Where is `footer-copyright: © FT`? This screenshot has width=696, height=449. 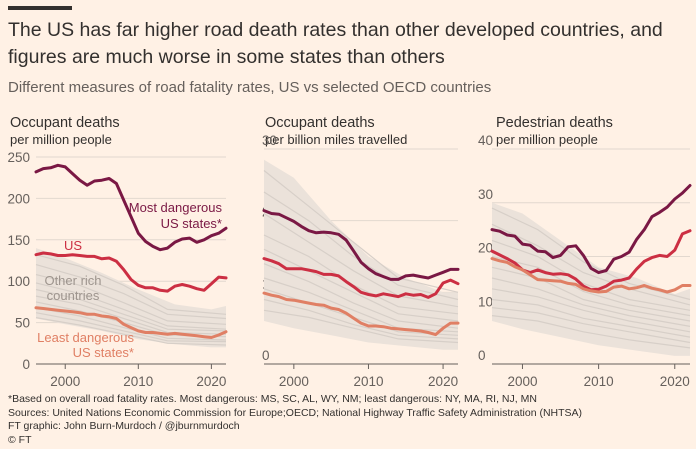 footer-copyright: © FT is located at coordinates (20, 439).